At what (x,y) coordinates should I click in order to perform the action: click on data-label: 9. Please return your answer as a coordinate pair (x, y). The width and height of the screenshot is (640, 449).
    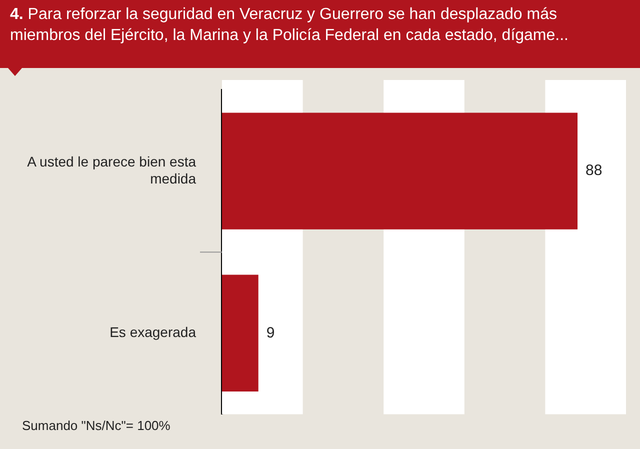
    Looking at the image, I should click on (270, 333).